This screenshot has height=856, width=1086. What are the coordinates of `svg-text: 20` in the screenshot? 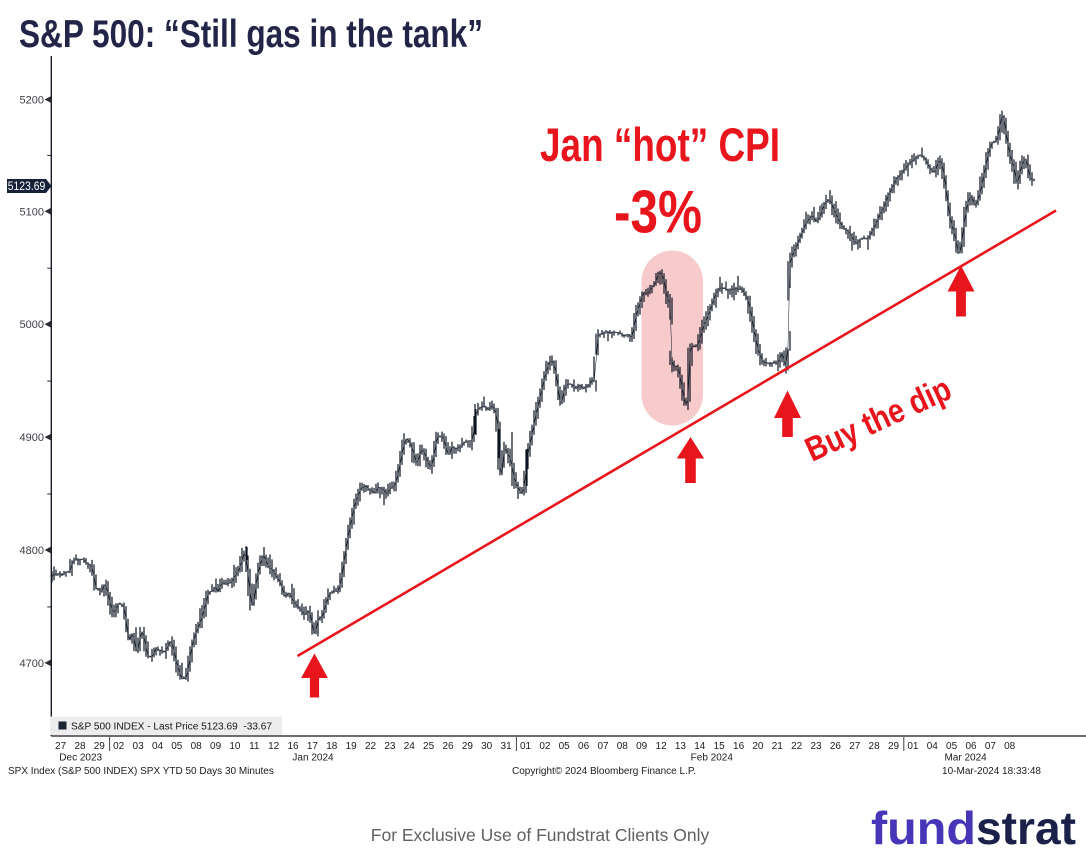 It's located at (758, 746).